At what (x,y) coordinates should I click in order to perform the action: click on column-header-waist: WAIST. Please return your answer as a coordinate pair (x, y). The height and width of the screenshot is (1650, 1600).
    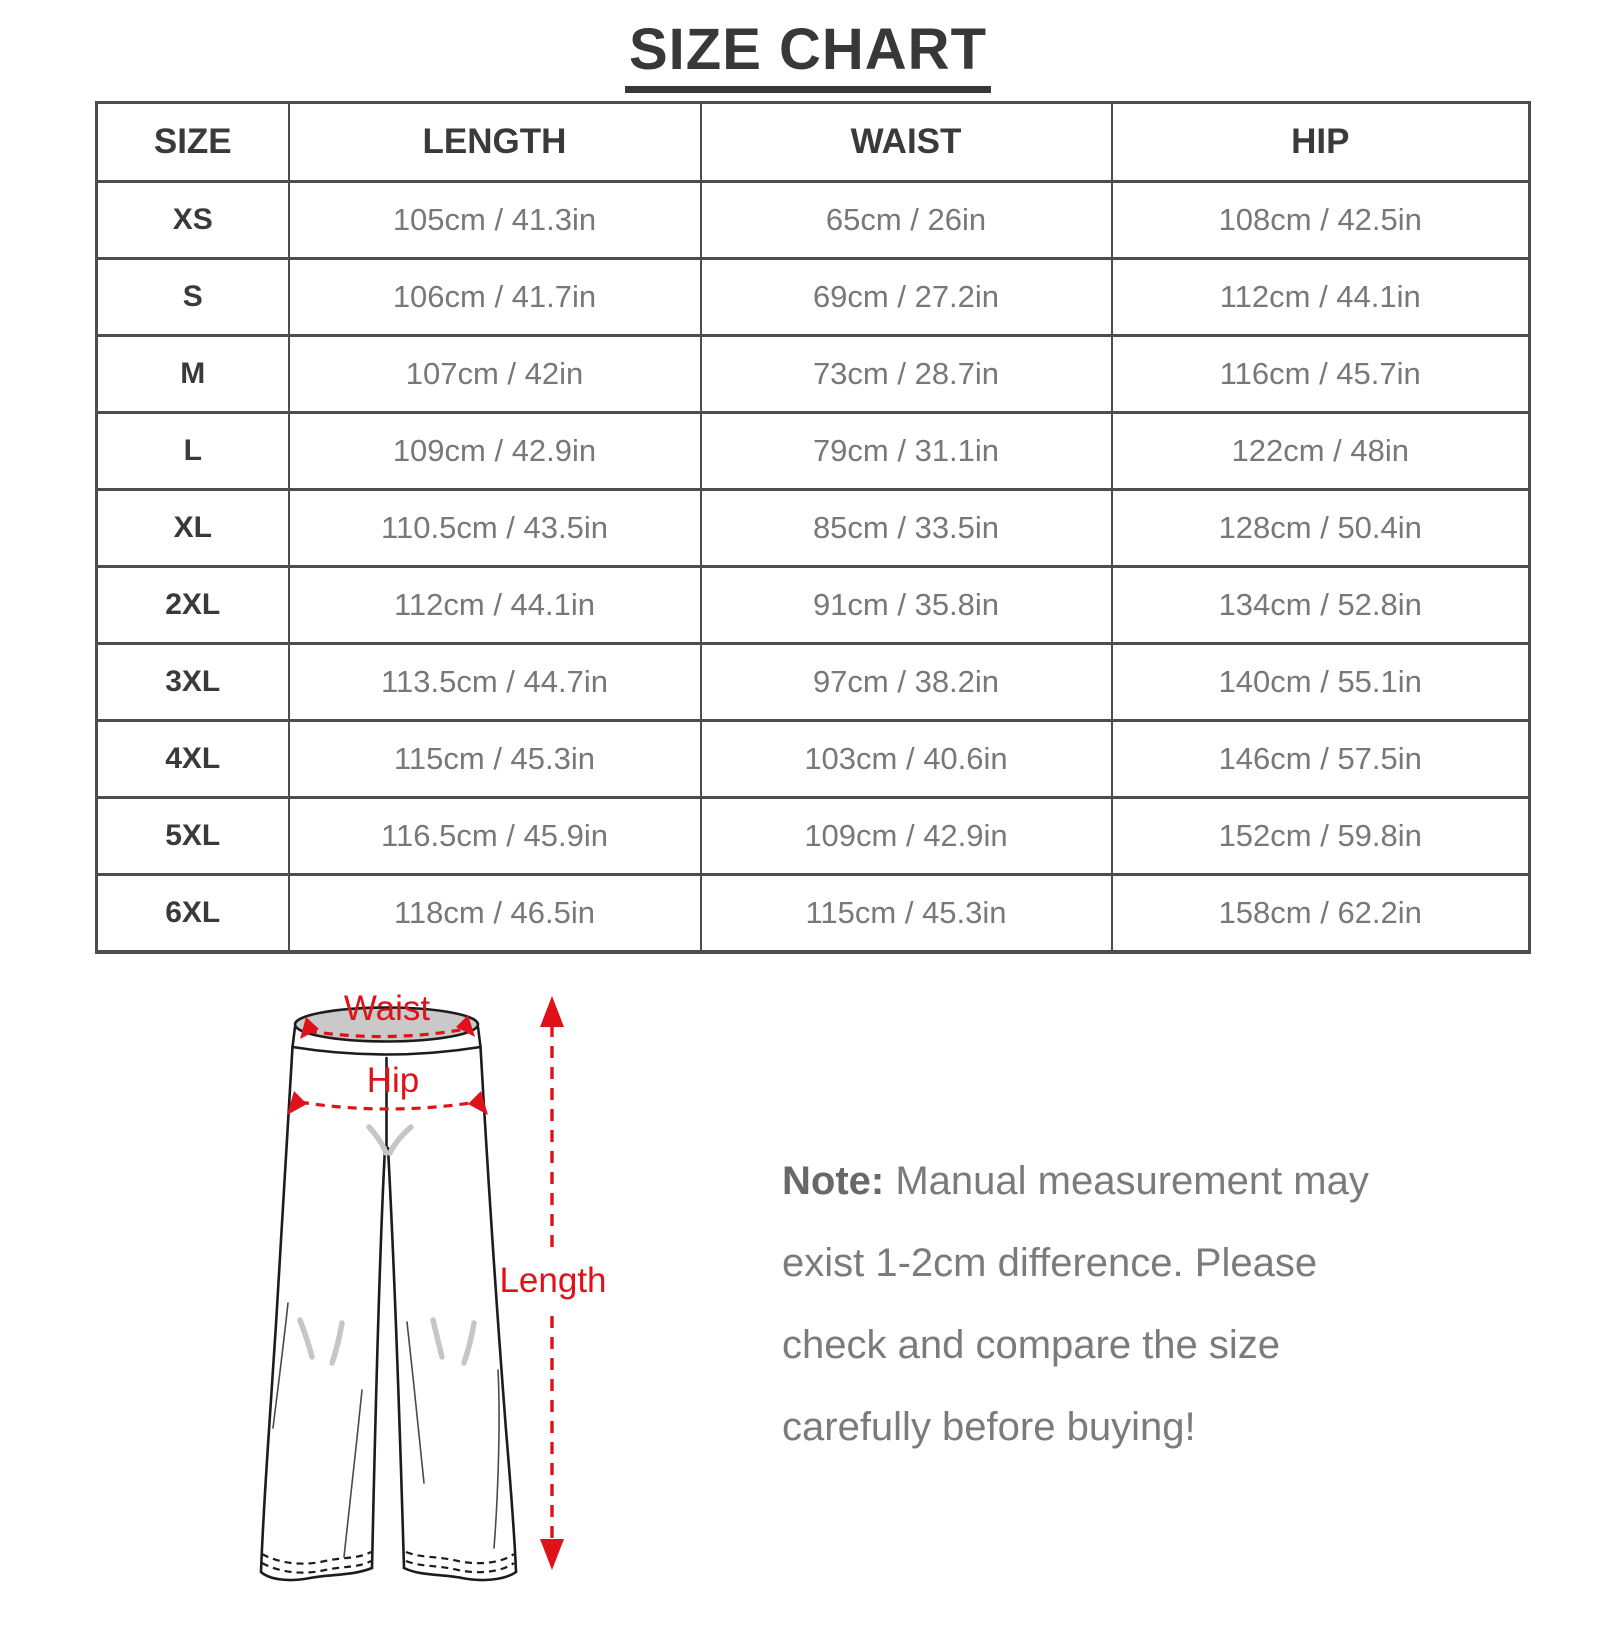
    Looking at the image, I should click on (906, 142).